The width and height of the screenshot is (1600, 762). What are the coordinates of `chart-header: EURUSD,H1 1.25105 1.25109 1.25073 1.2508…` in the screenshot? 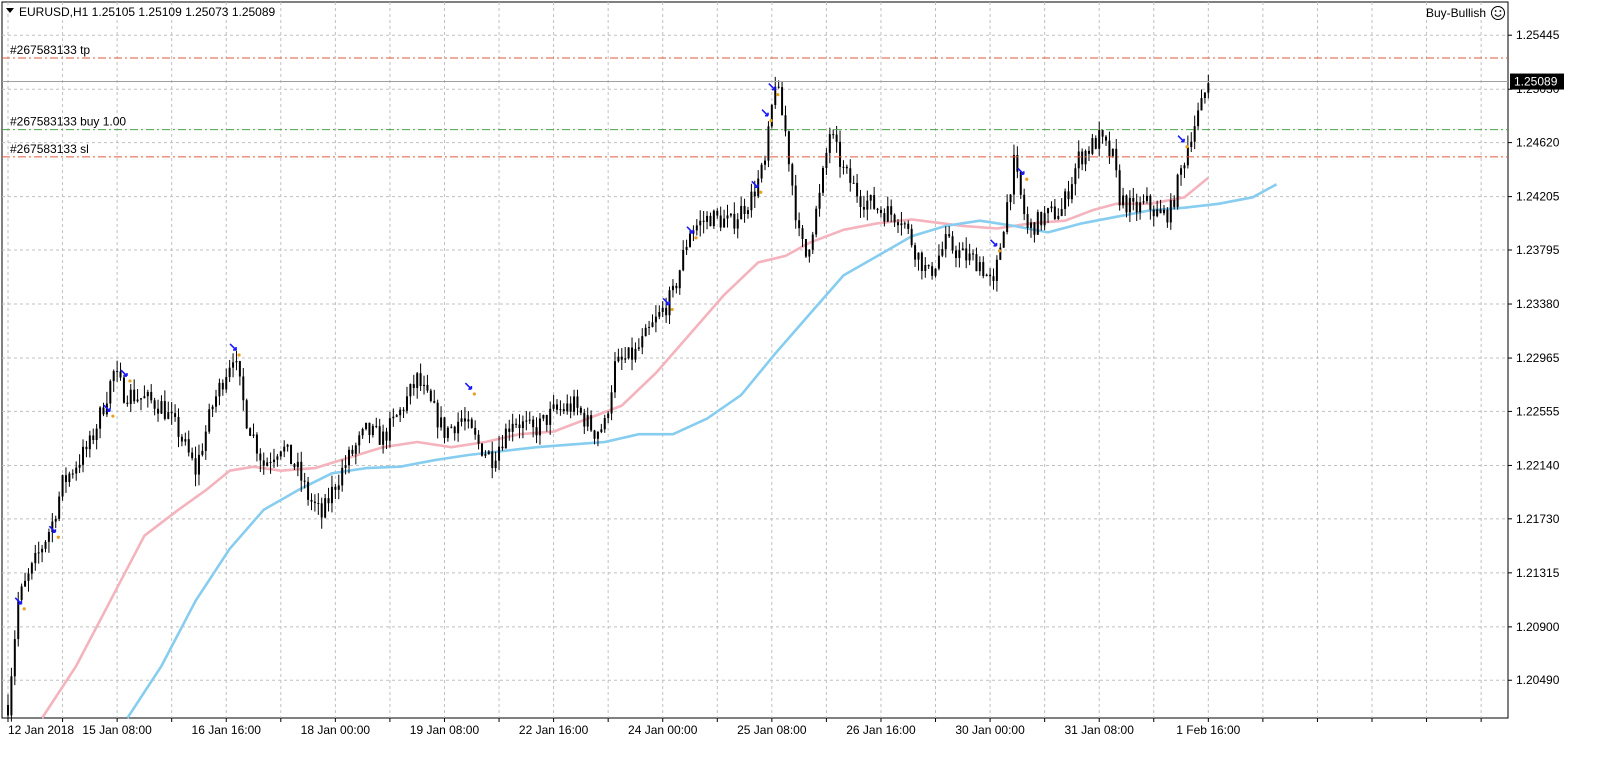 It's located at (141, 12).